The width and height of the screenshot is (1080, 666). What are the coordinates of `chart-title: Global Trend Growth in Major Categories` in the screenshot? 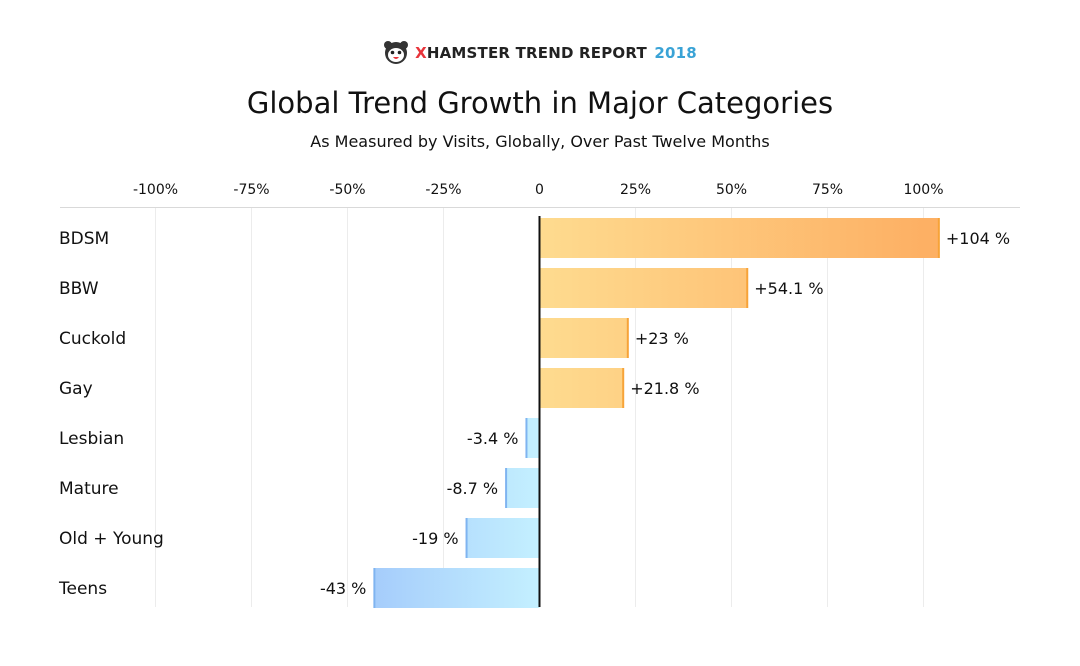 It's located at (540, 103).